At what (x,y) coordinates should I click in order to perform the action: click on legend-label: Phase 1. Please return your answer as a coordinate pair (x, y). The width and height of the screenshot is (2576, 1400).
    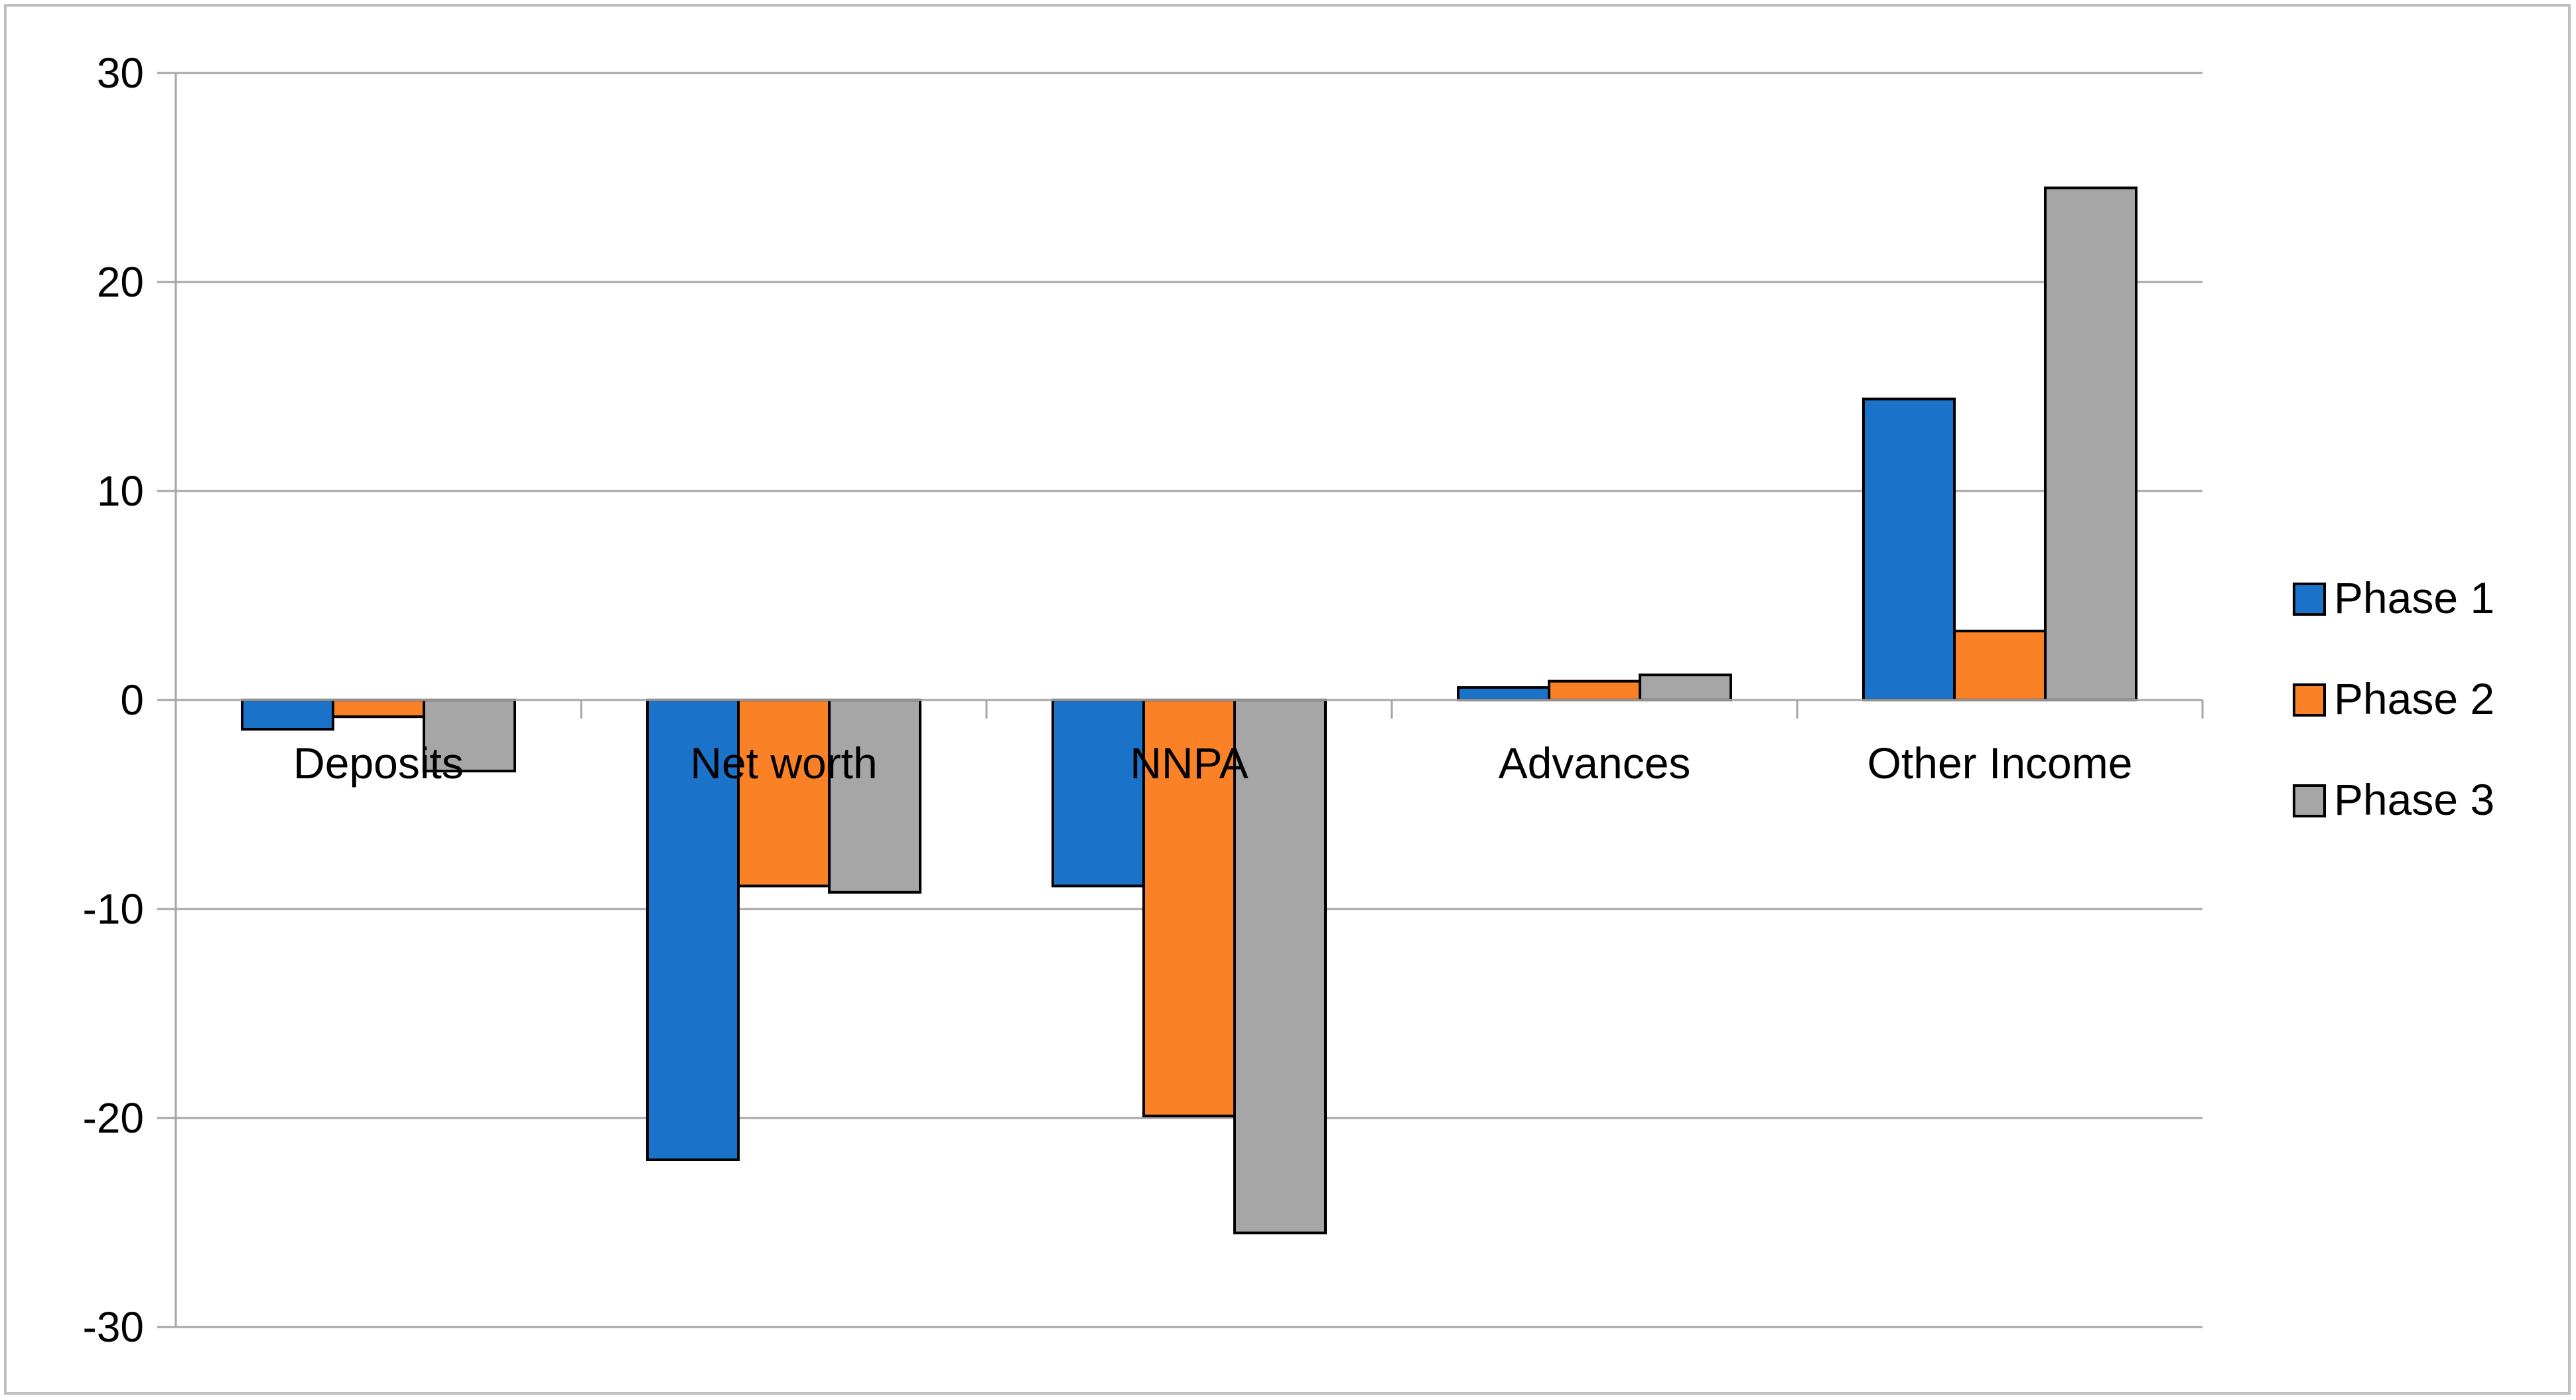
    Looking at the image, I should click on (2414, 597).